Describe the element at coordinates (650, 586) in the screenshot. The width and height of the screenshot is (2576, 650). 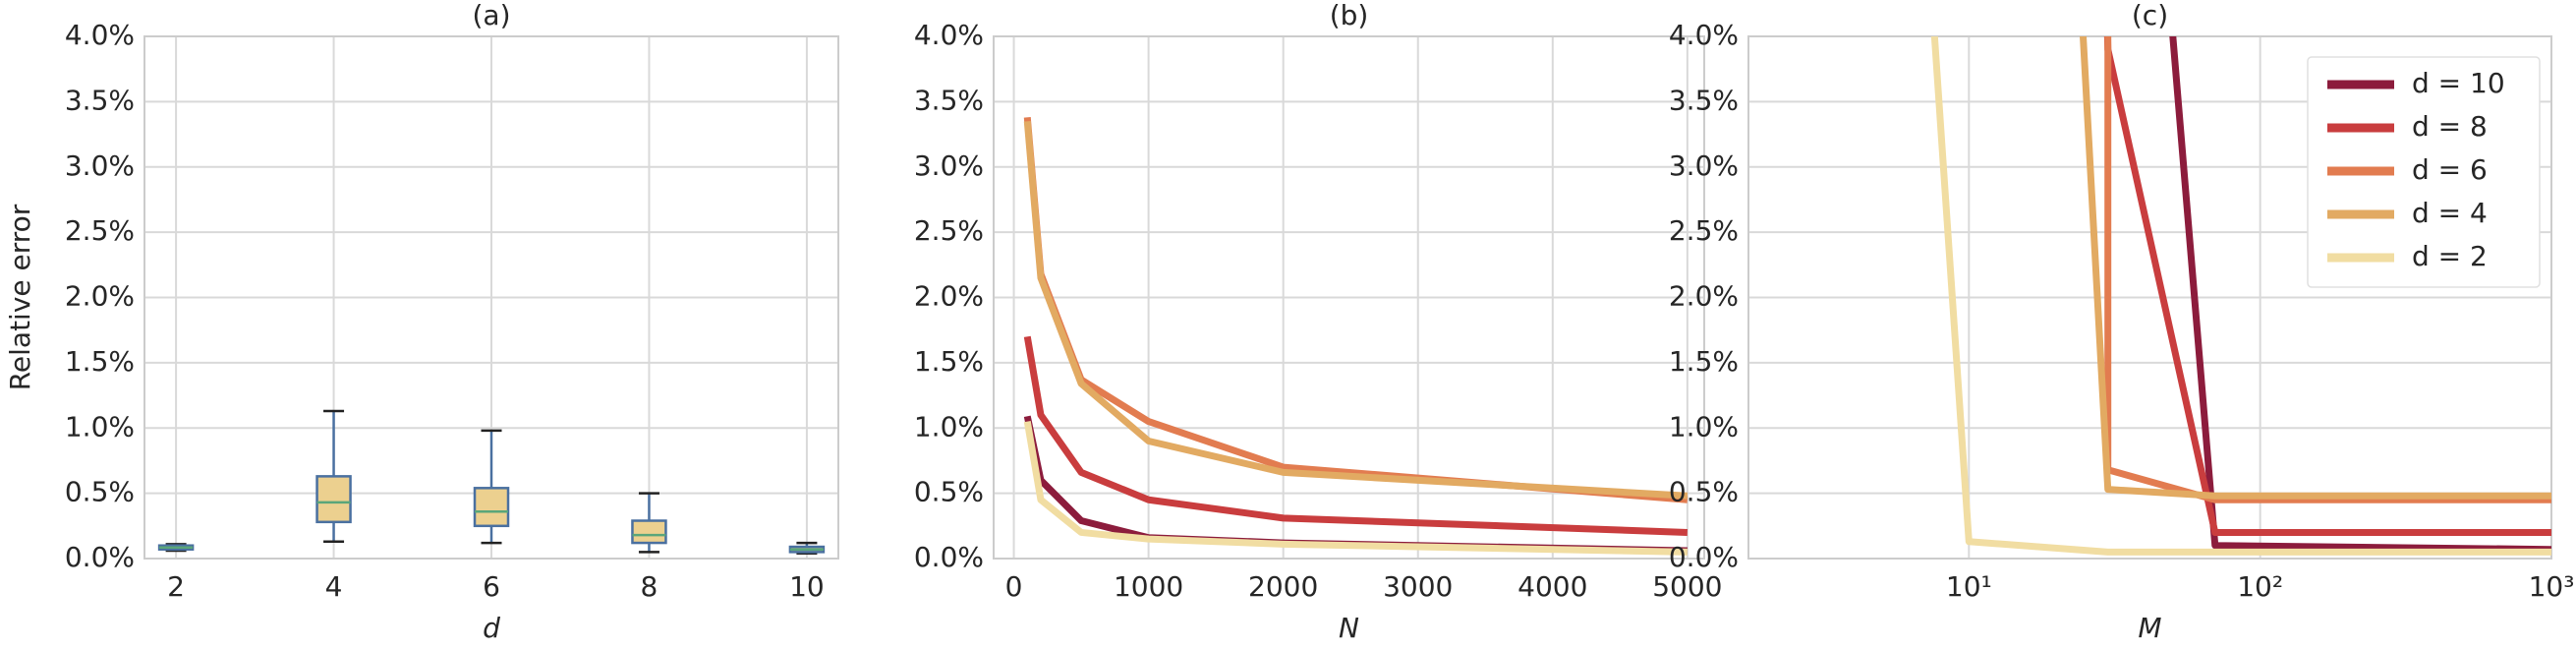
I see `x-tick-label: 8` at that location.